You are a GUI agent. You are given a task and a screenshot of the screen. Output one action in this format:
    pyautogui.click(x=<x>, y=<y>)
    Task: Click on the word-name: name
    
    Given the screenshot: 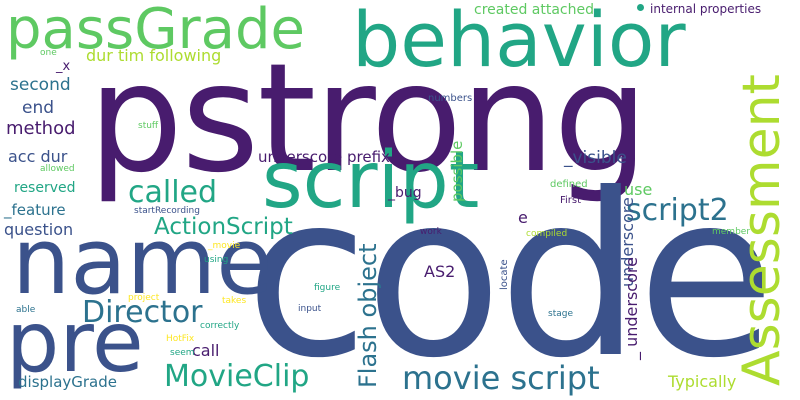 What is the action you would take?
    pyautogui.click(x=142, y=261)
    